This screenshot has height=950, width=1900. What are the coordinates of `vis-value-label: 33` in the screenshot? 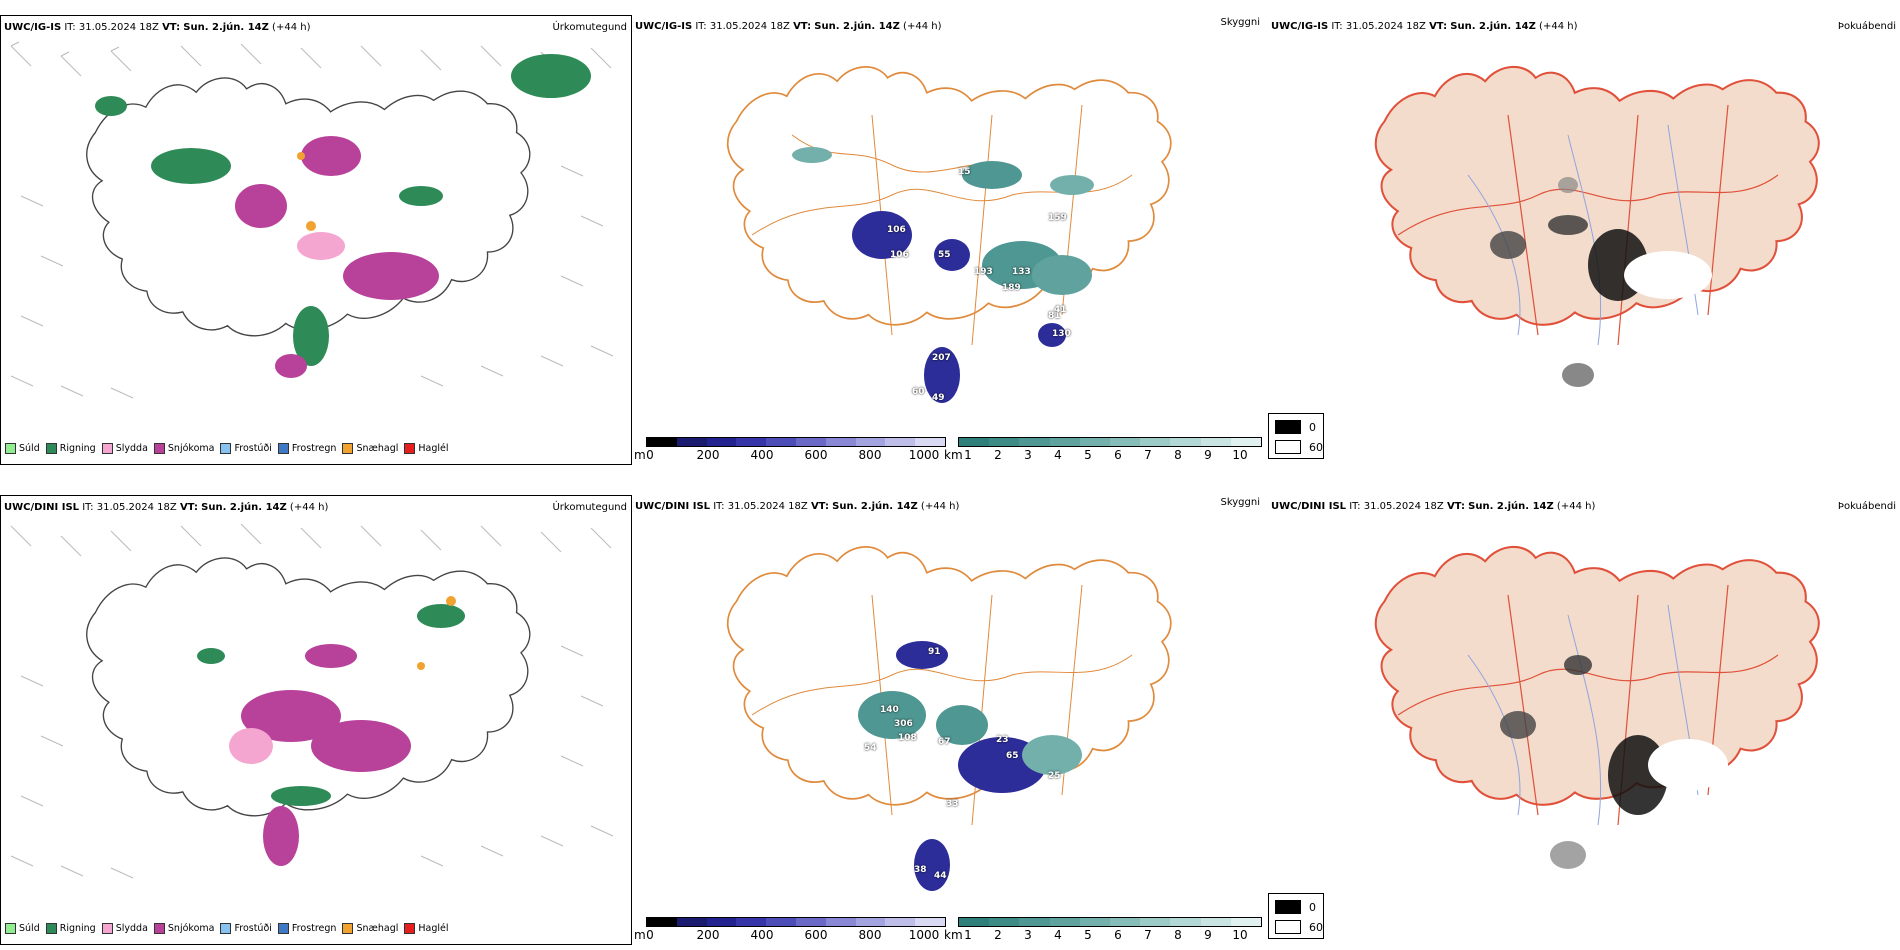 It's located at (952, 804).